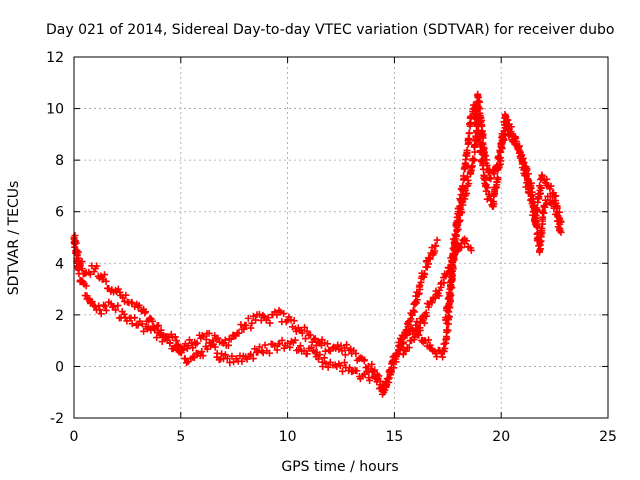 This screenshot has height=480, width=640. What do you see at coordinates (501, 437) in the screenshot?
I see `x-tick-label: 20` at bounding box center [501, 437].